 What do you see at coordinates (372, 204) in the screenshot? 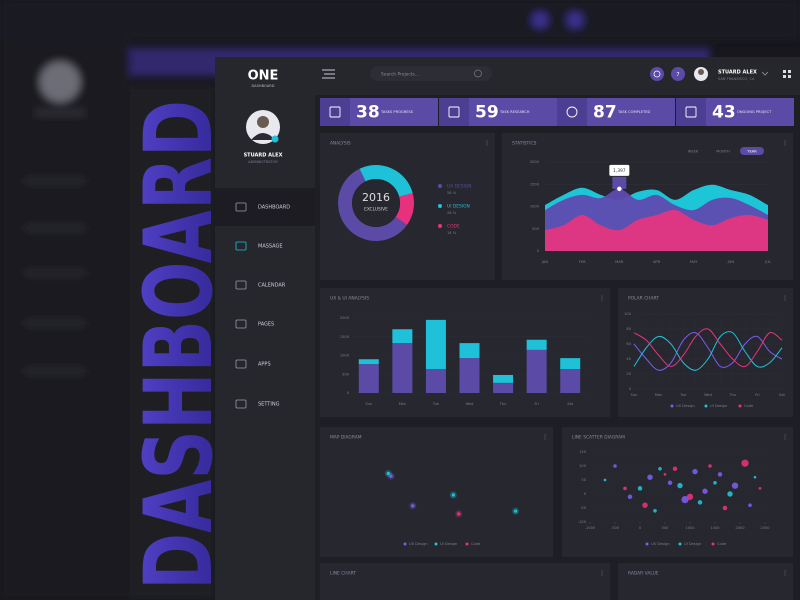
I see `donut-segment` at bounding box center [372, 204].